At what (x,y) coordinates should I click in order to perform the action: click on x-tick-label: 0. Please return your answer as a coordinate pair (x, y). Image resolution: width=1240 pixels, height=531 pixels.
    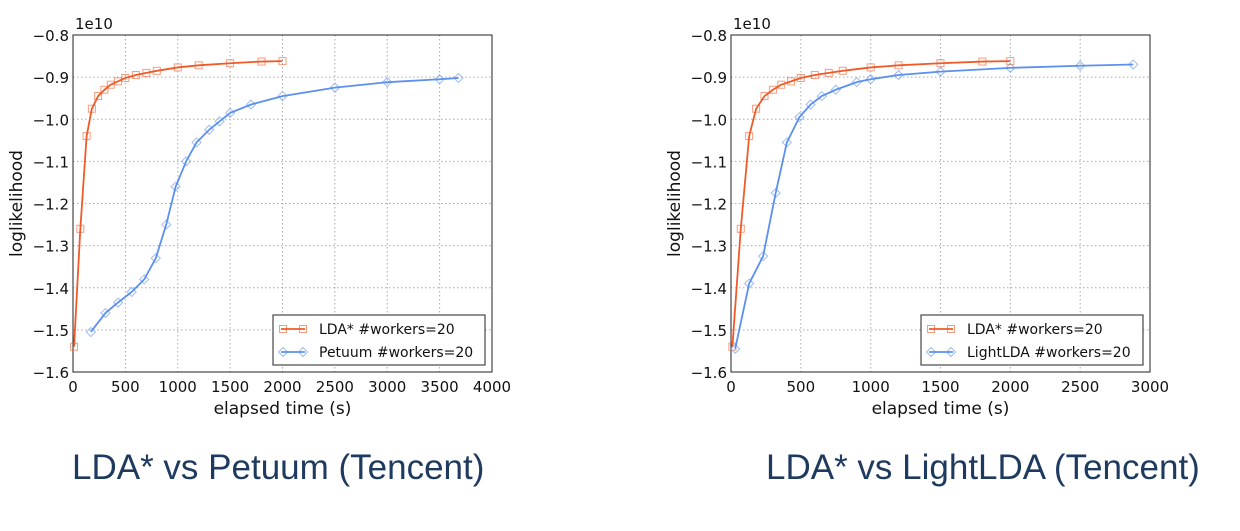
    Looking at the image, I should click on (73, 387).